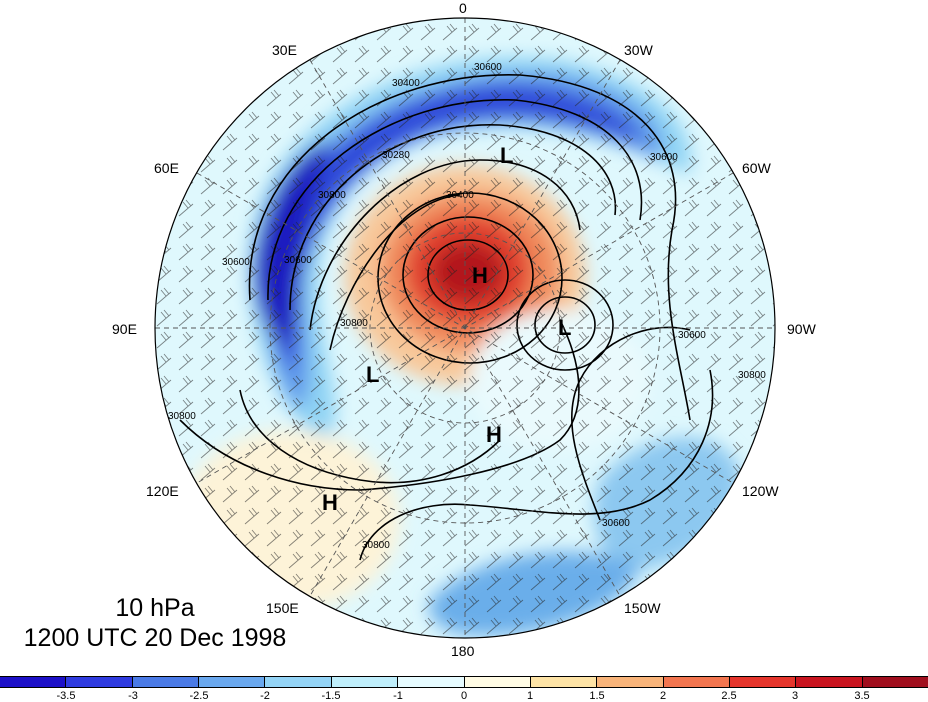 The height and width of the screenshot is (702, 928). What do you see at coordinates (166, 168) in the screenshot?
I see `longitude-label-60e: 60E` at bounding box center [166, 168].